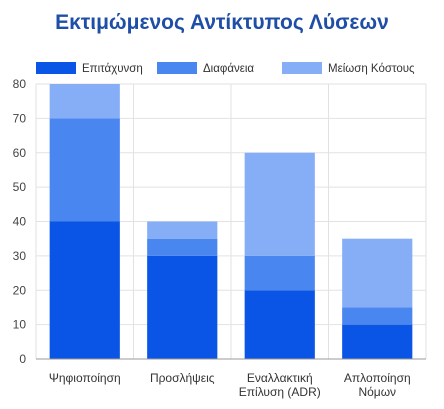 The width and height of the screenshot is (444, 409). I want to click on y-tick-label: 20, so click(20, 290).